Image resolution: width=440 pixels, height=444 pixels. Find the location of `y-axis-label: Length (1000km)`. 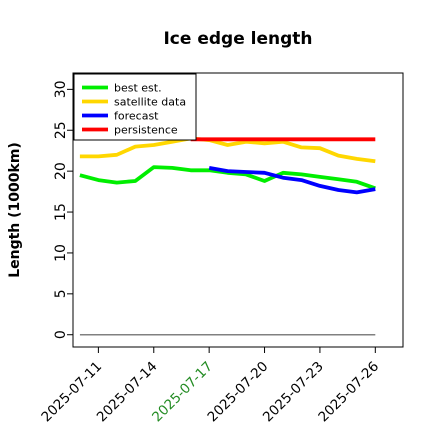

y-axis-label: Length (1000km) is located at coordinates (15, 210).